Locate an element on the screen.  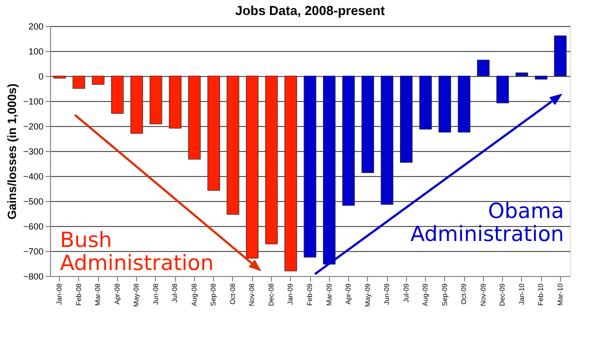
y-tick-label: 0 is located at coordinates (41, 77).